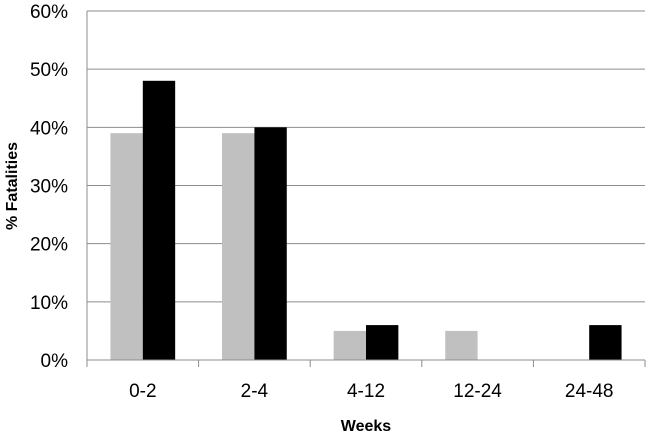  I want to click on y-tick-label: 60%, so click(49, 12).